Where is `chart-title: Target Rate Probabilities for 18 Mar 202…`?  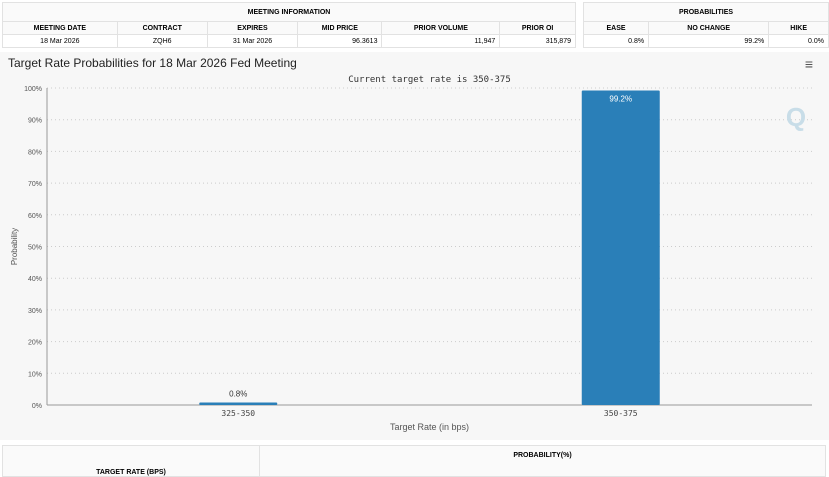
chart-title: Target Rate Probabilities for 18 Mar 202… is located at coordinates (152, 63).